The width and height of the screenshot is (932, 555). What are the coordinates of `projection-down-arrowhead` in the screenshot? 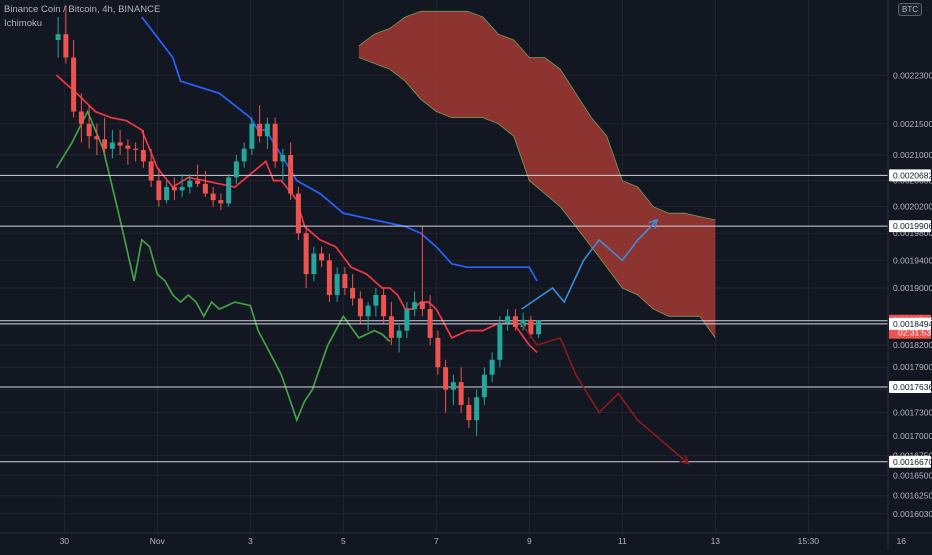 It's located at (684, 459).